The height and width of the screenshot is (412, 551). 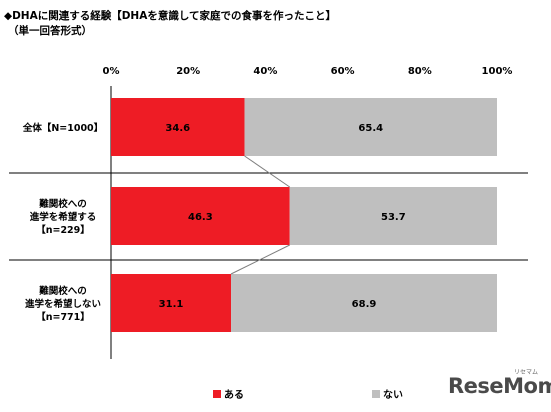 I want to click on data-label: 31.1, so click(x=171, y=304).